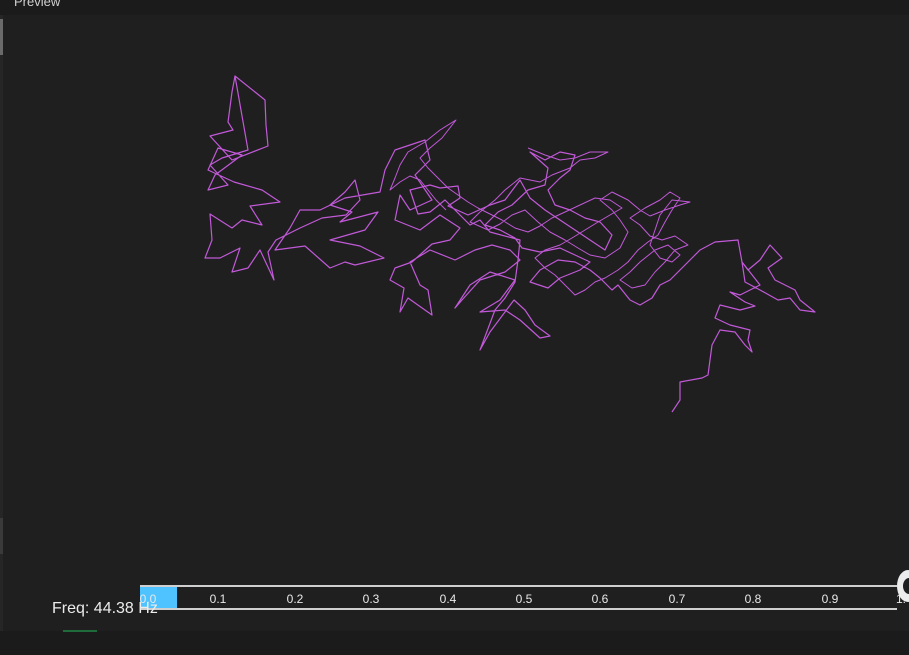  I want to click on frequency-underline, so click(80, 631).